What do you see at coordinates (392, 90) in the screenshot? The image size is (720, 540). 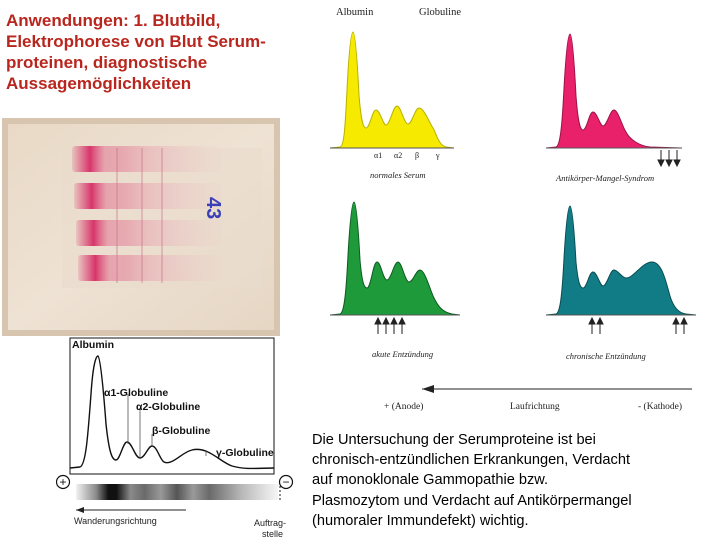 I see `normal-serum-curve` at bounding box center [392, 90].